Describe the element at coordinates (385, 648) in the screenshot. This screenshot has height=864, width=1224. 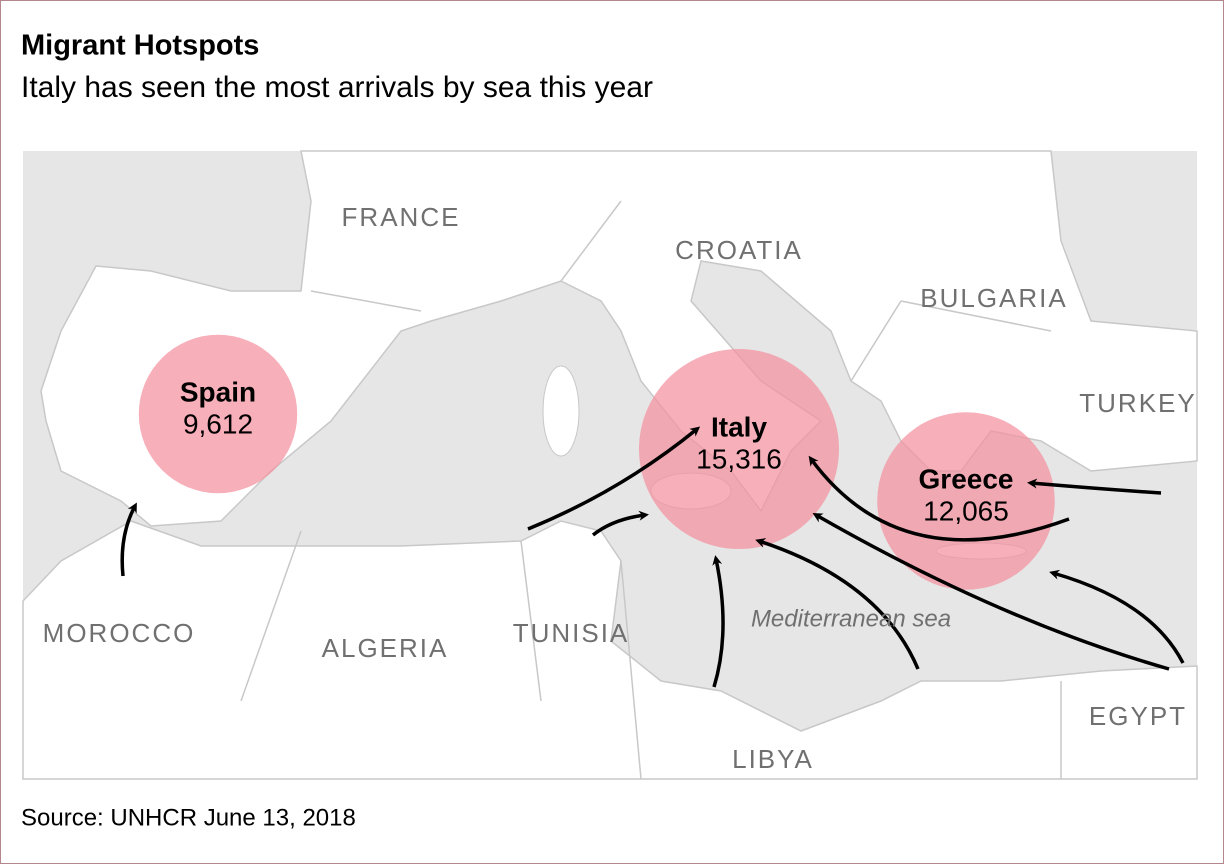
I see `country-label: ALGERIA` at that location.